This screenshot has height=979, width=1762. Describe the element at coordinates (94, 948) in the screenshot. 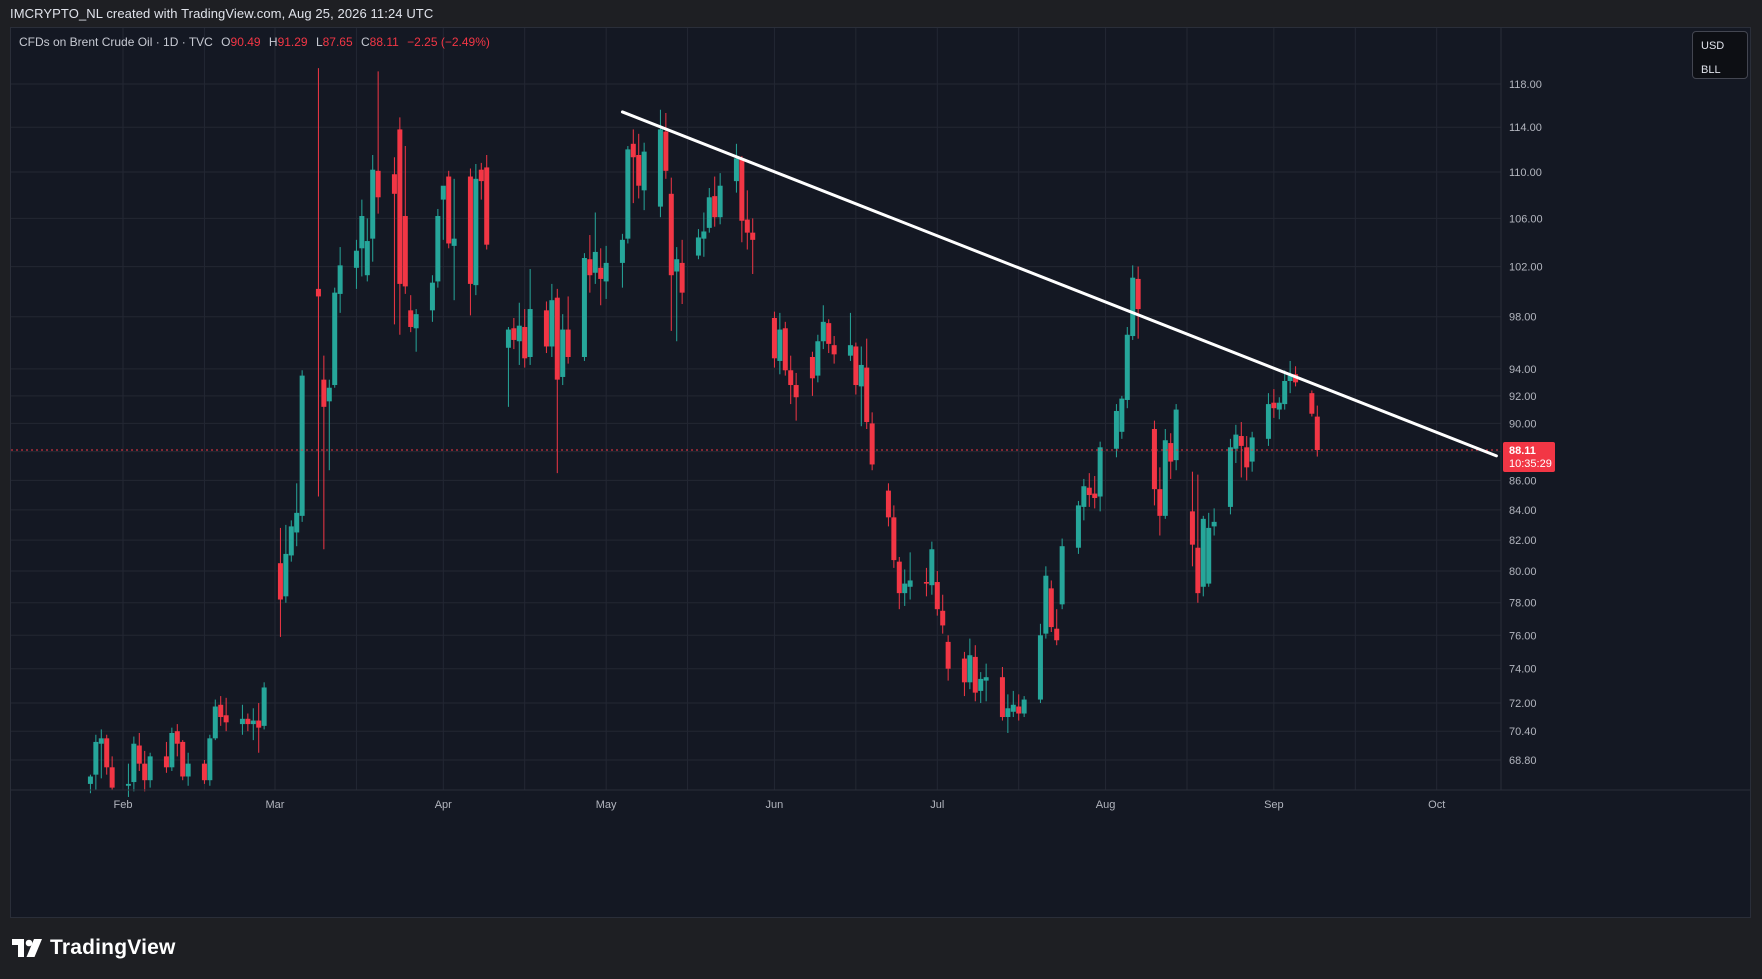

I see `tradingview-logo: TradingView` at that location.